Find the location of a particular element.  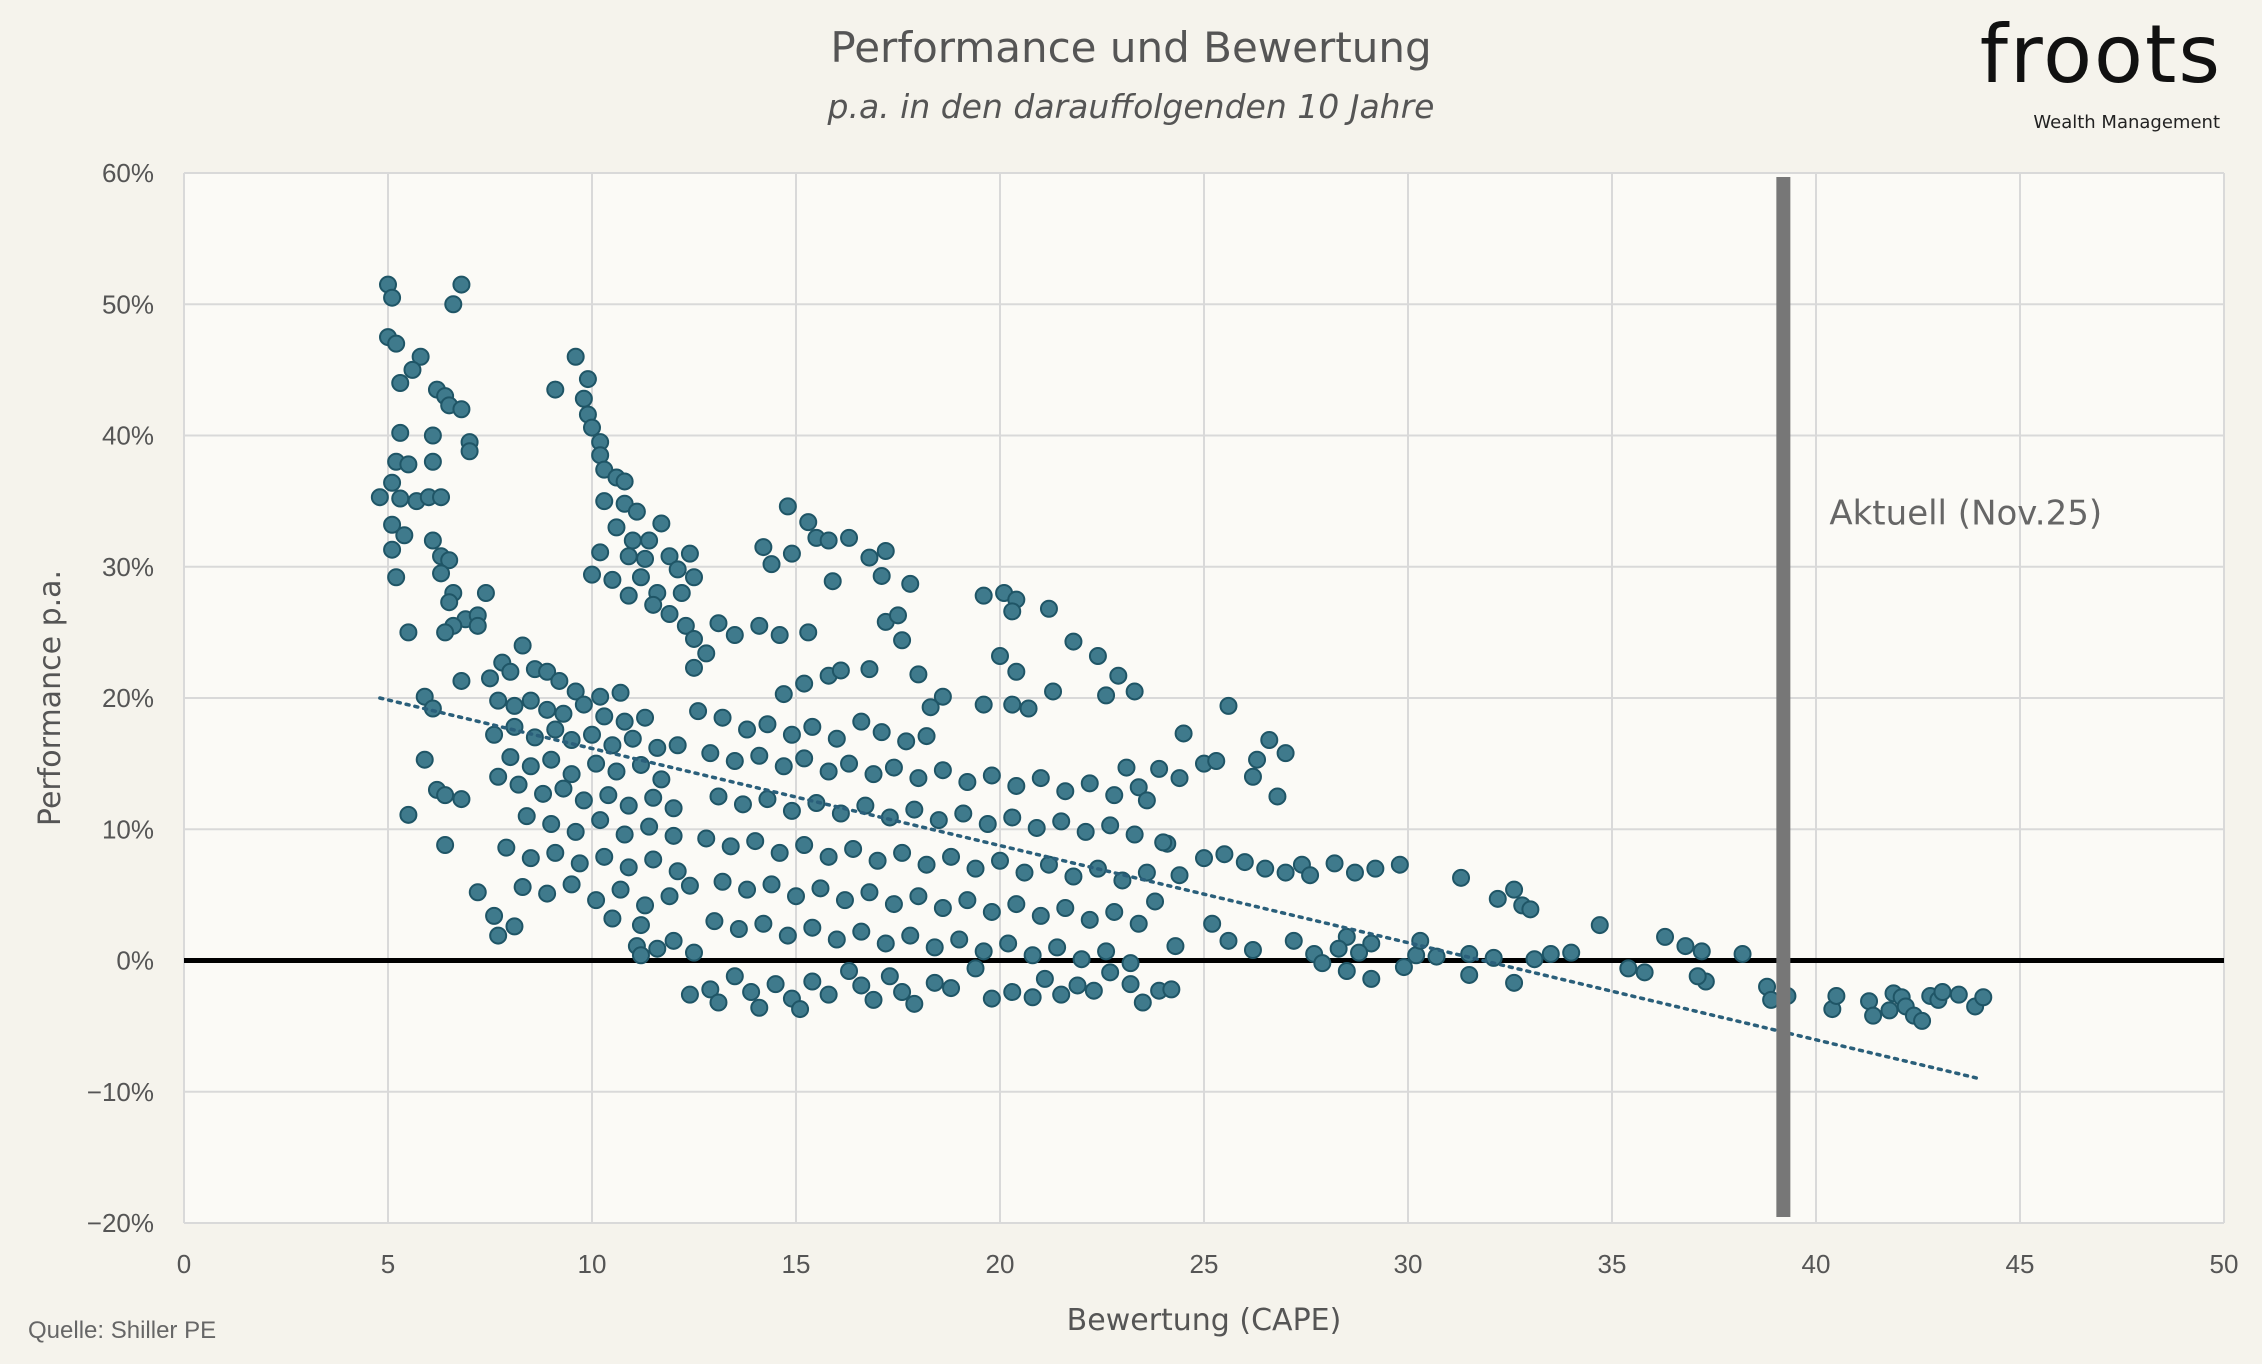

x-tick-label: 40 is located at coordinates (1816, 1264).